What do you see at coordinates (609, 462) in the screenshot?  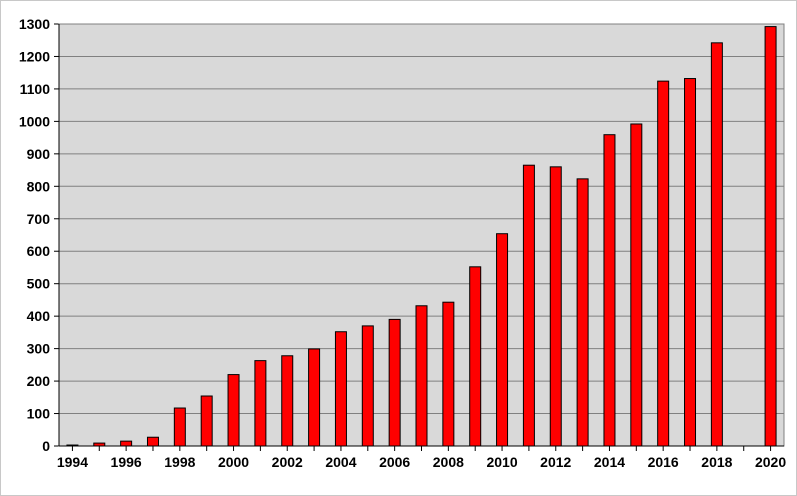 I see `x-tick-label: 2014` at bounding box center [609, 462].